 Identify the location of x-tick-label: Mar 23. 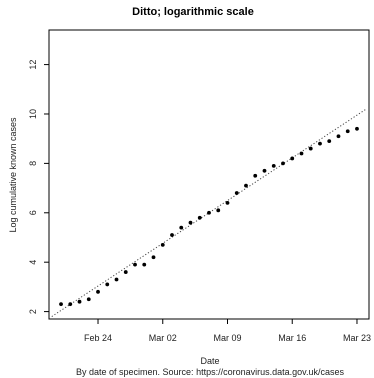
(357, 338).